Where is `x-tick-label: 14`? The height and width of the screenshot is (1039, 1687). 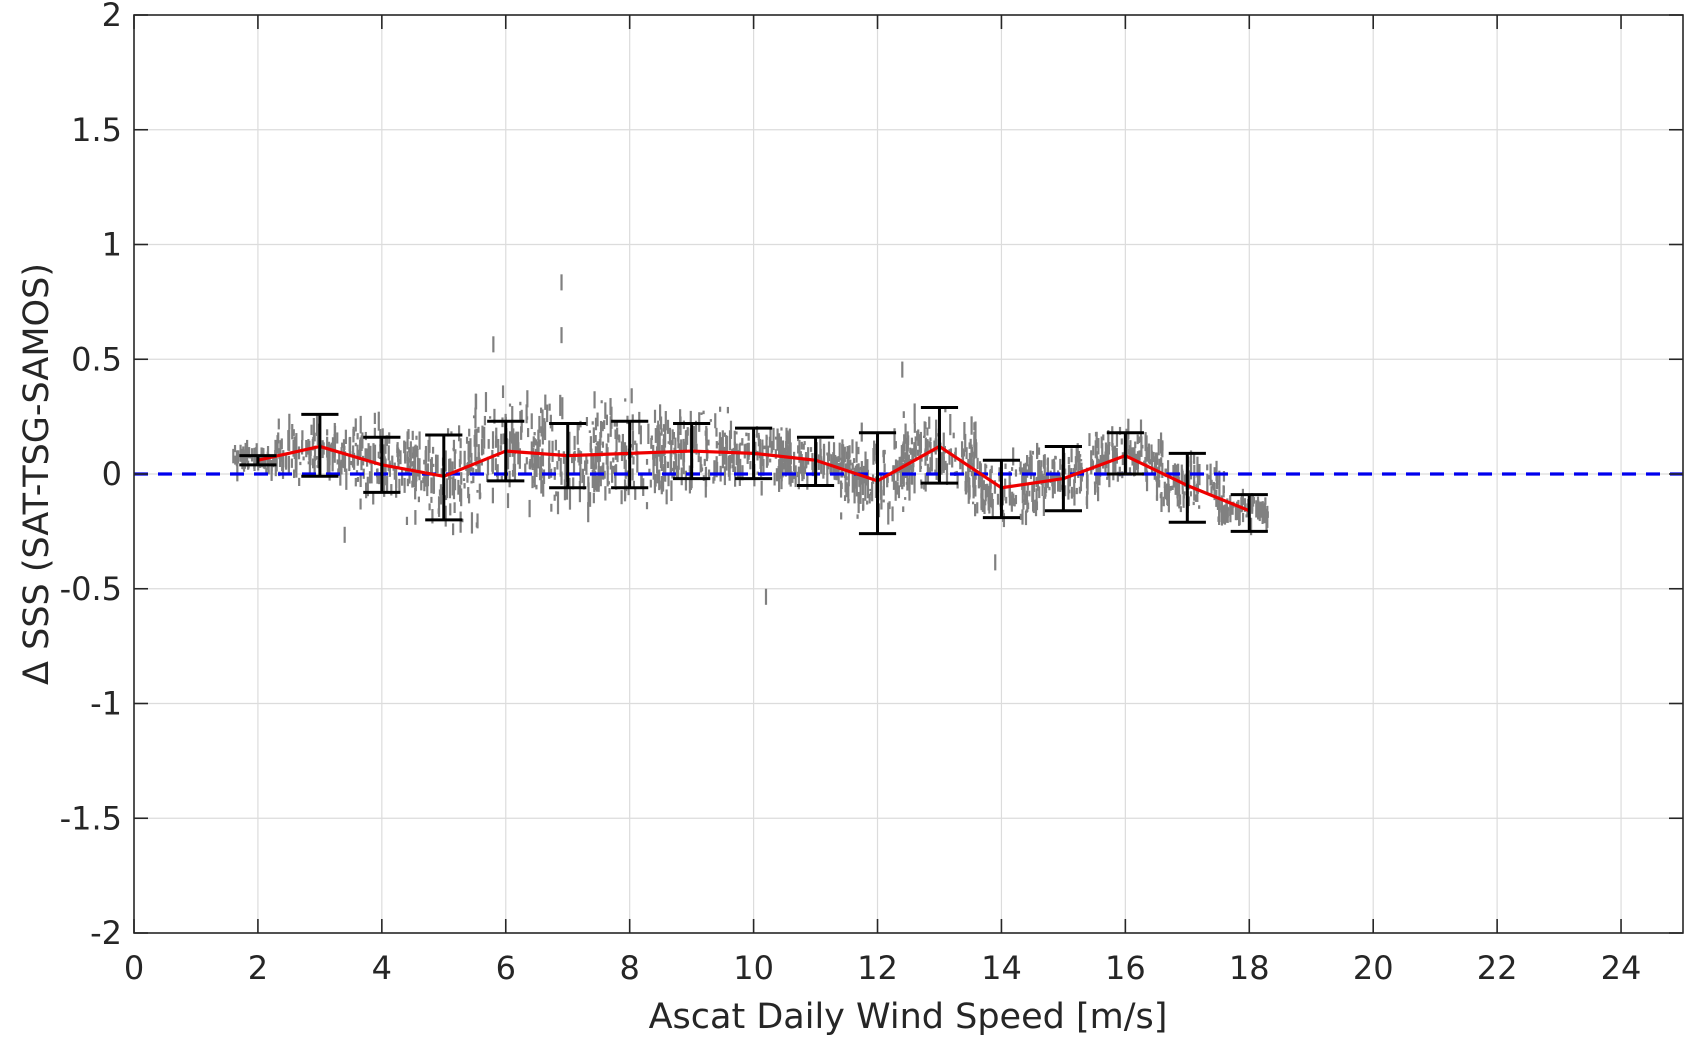 x-tick-label: 14 is located at coordinates (1001, 968).